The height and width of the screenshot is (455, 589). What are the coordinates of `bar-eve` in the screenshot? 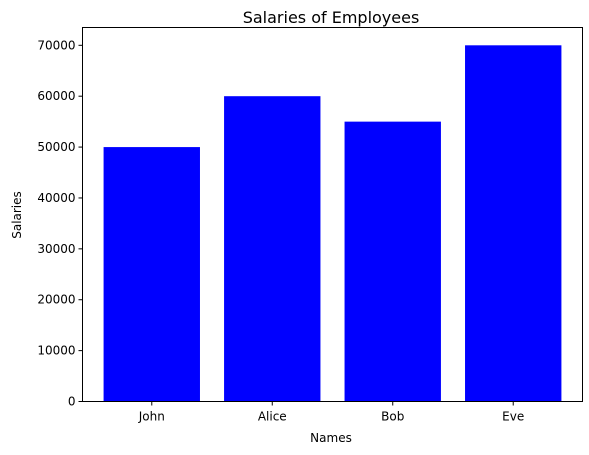 It's located at (513, 223).